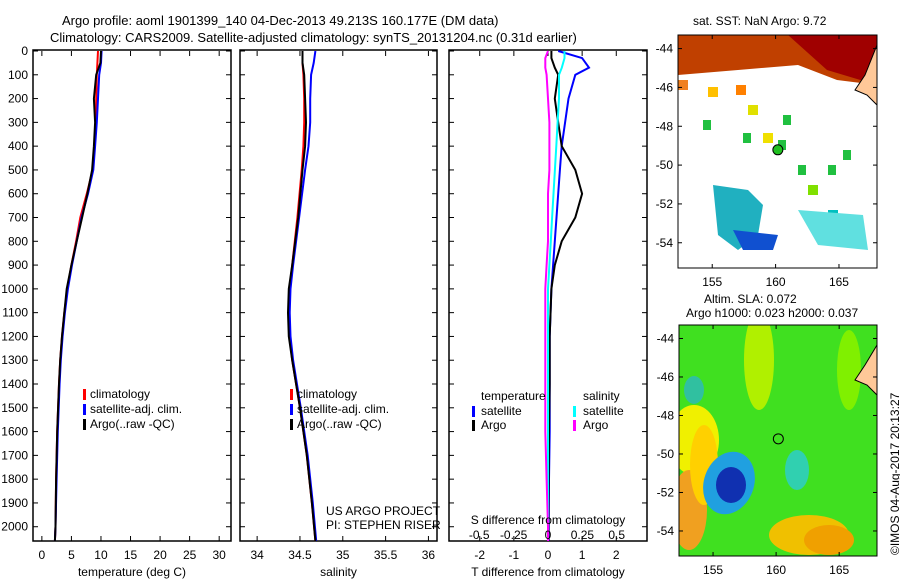 The height and width of the screenshot is (580, 900). What do you see at coordinates (569, 295) in the screenshot?
I see `series-line-t-satellite` at bounding box center [569, 295].